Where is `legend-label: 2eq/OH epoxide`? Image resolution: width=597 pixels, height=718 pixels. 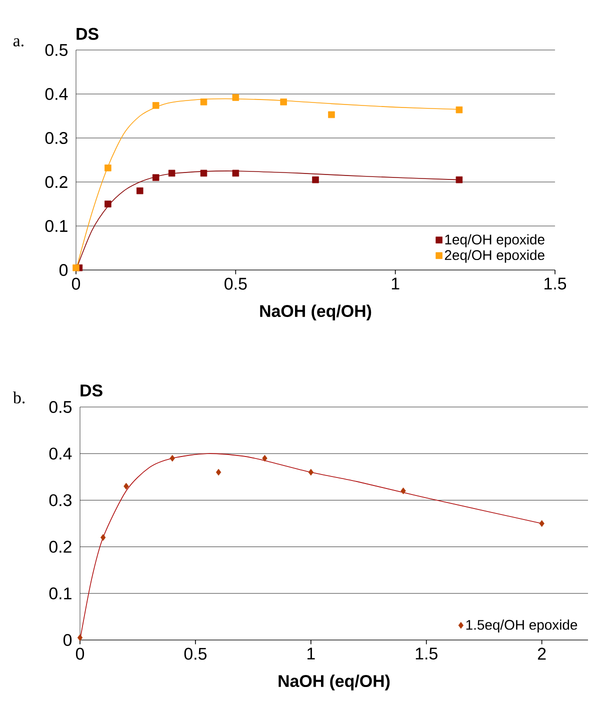 legend-label: 2eq/OH epoxide is located at coordinates (494, 256).